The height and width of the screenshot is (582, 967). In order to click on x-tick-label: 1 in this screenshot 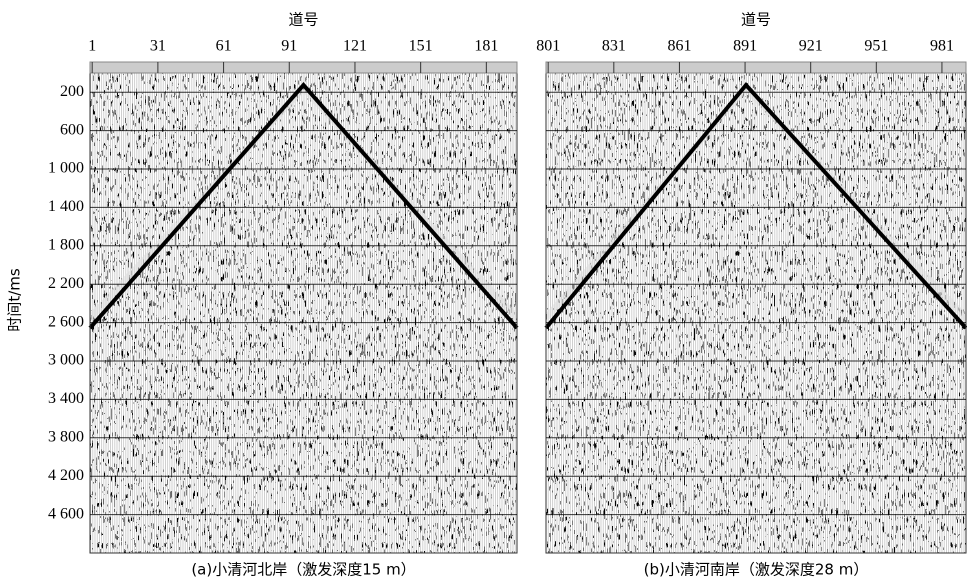, I will do `click(92, 46)`.